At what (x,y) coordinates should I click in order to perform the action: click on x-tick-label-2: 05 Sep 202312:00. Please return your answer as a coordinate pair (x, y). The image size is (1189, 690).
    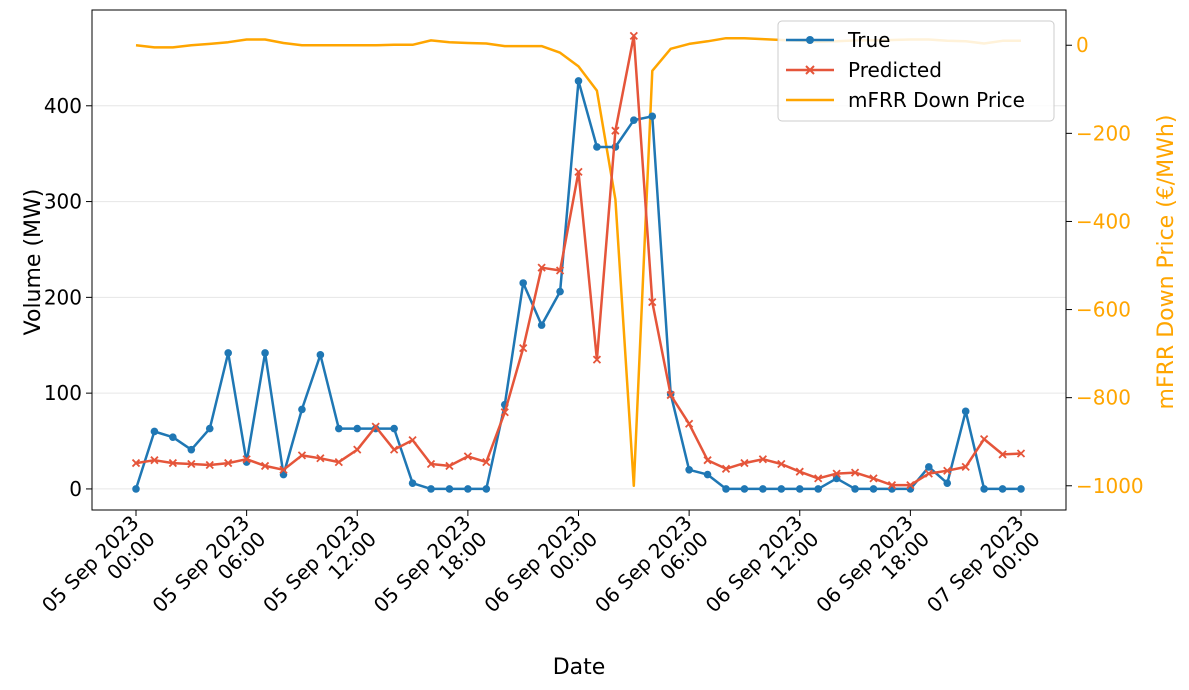
    Looking at the image, I should click on (319, 572).